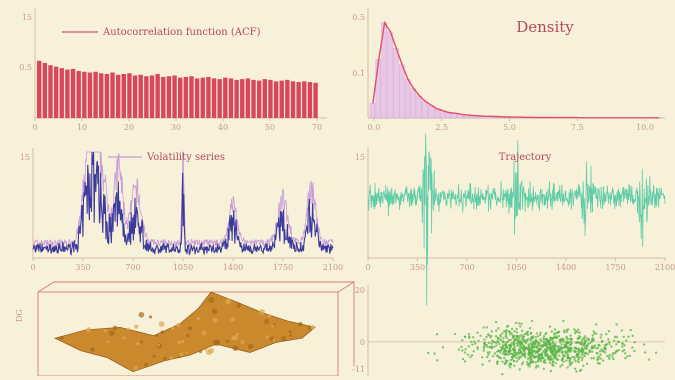  I want to click on acf-x-tick-label: 20, so click(129, 127).